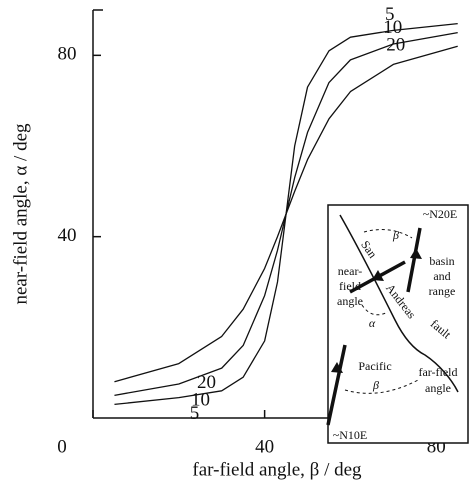  Describe the element at coordinates (62, 446) in the screenshot. I see `x-tick-label: 0` at that location.